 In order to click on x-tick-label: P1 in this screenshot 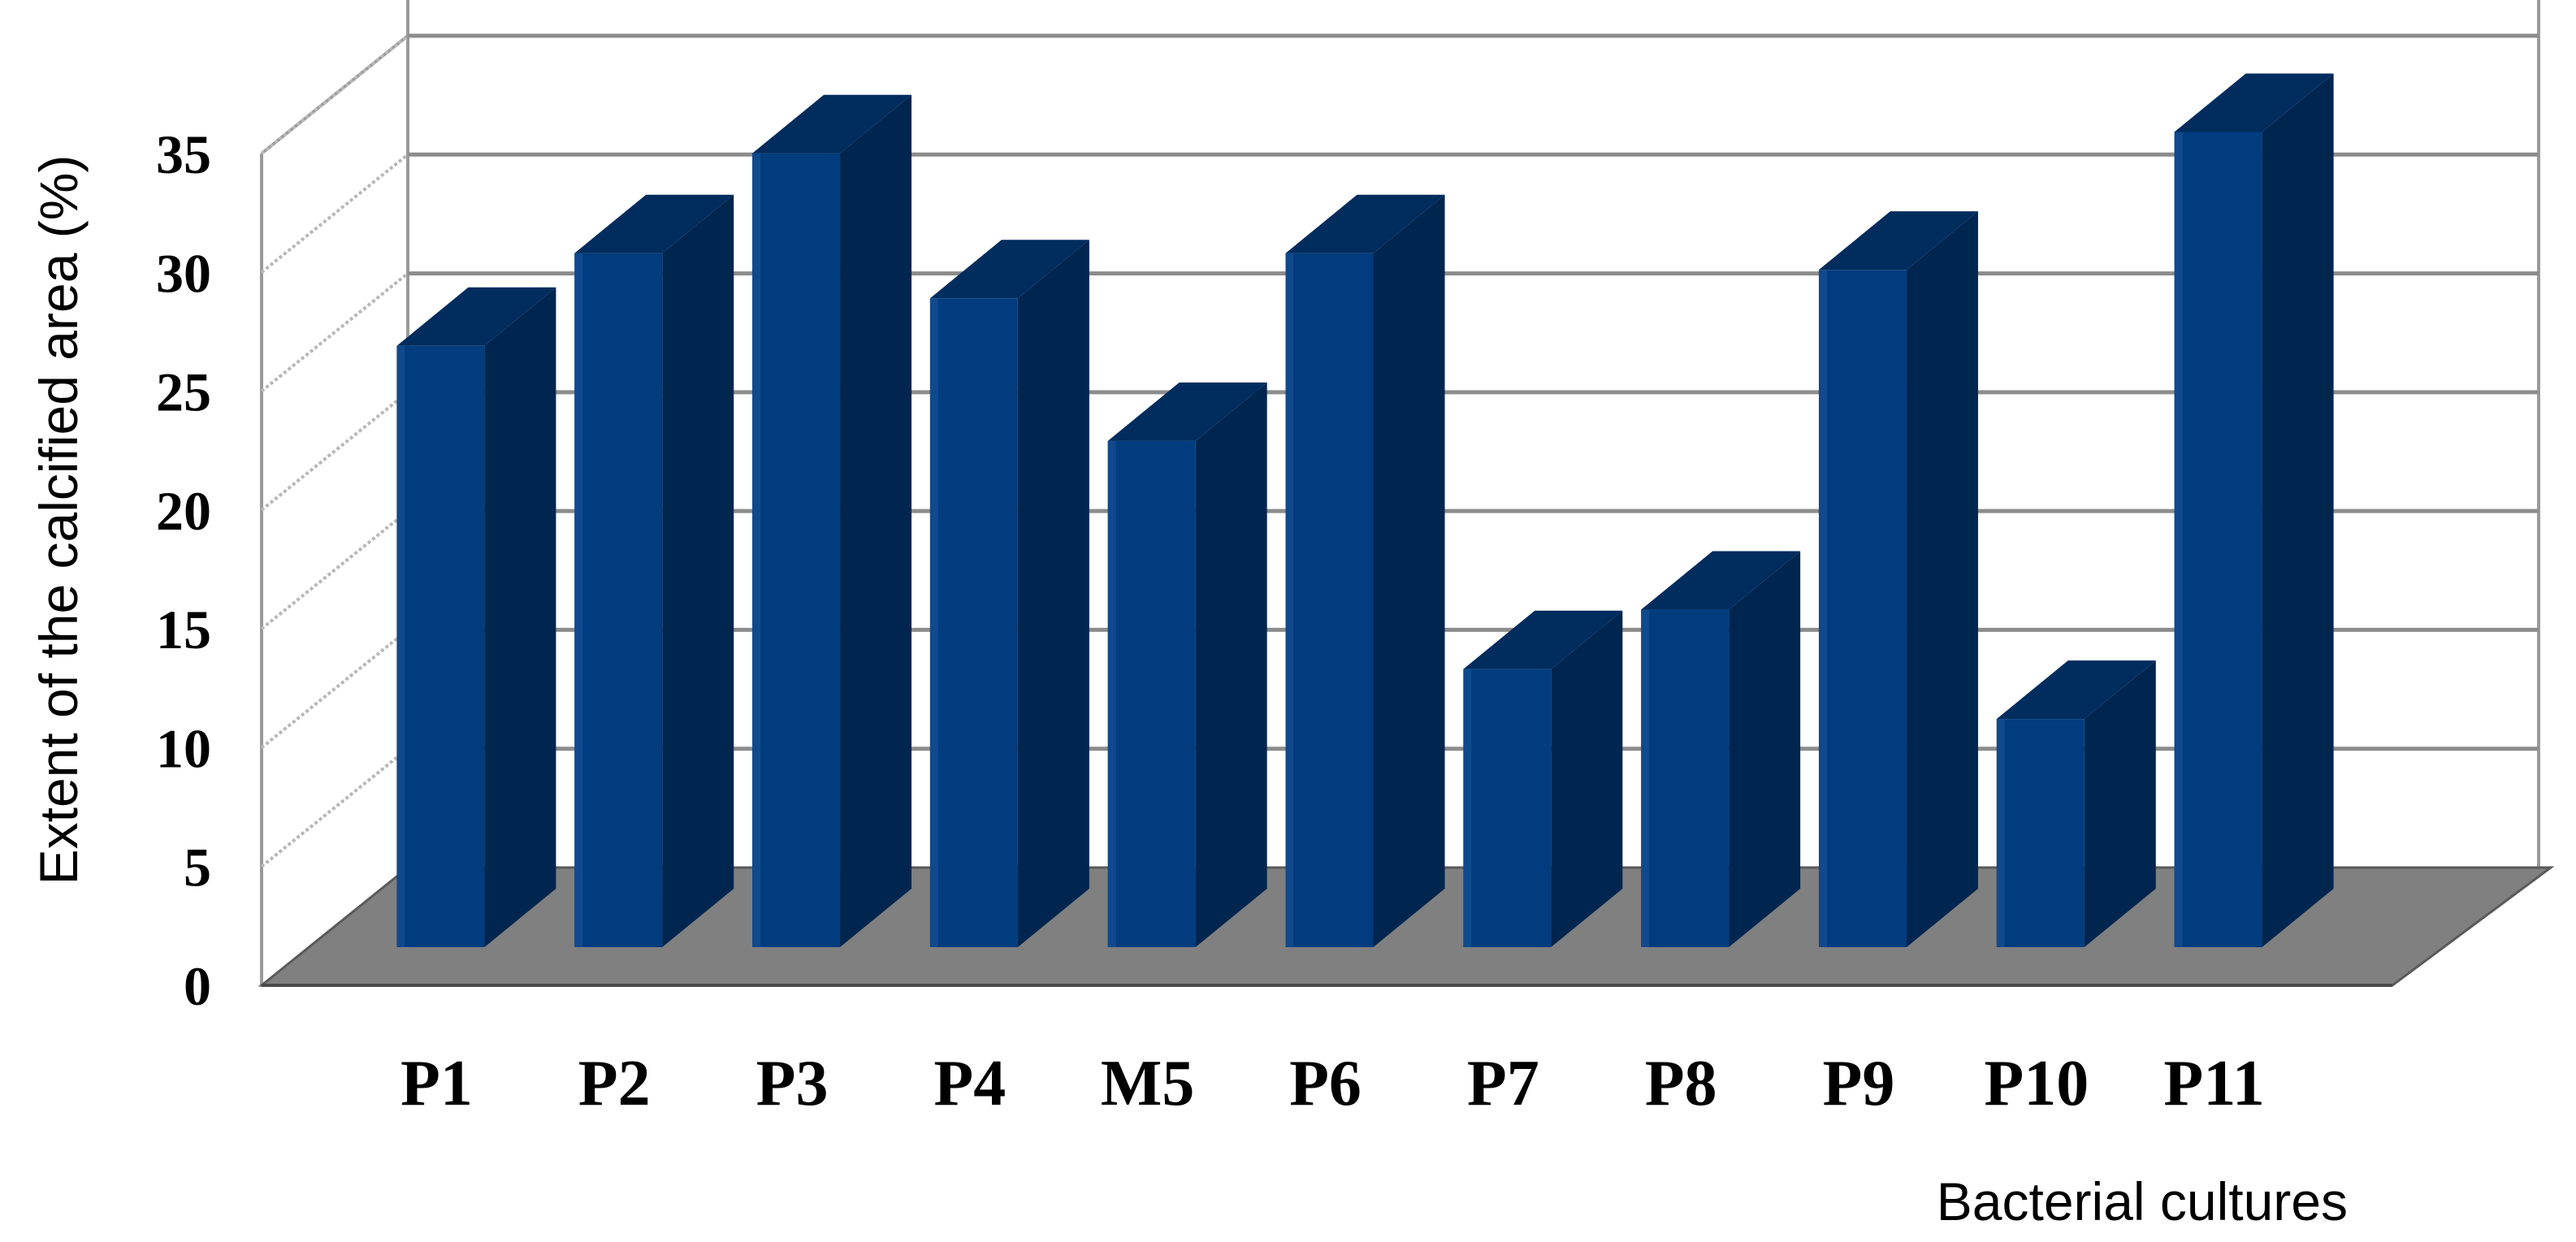, I will do `click(437, 1083)`.